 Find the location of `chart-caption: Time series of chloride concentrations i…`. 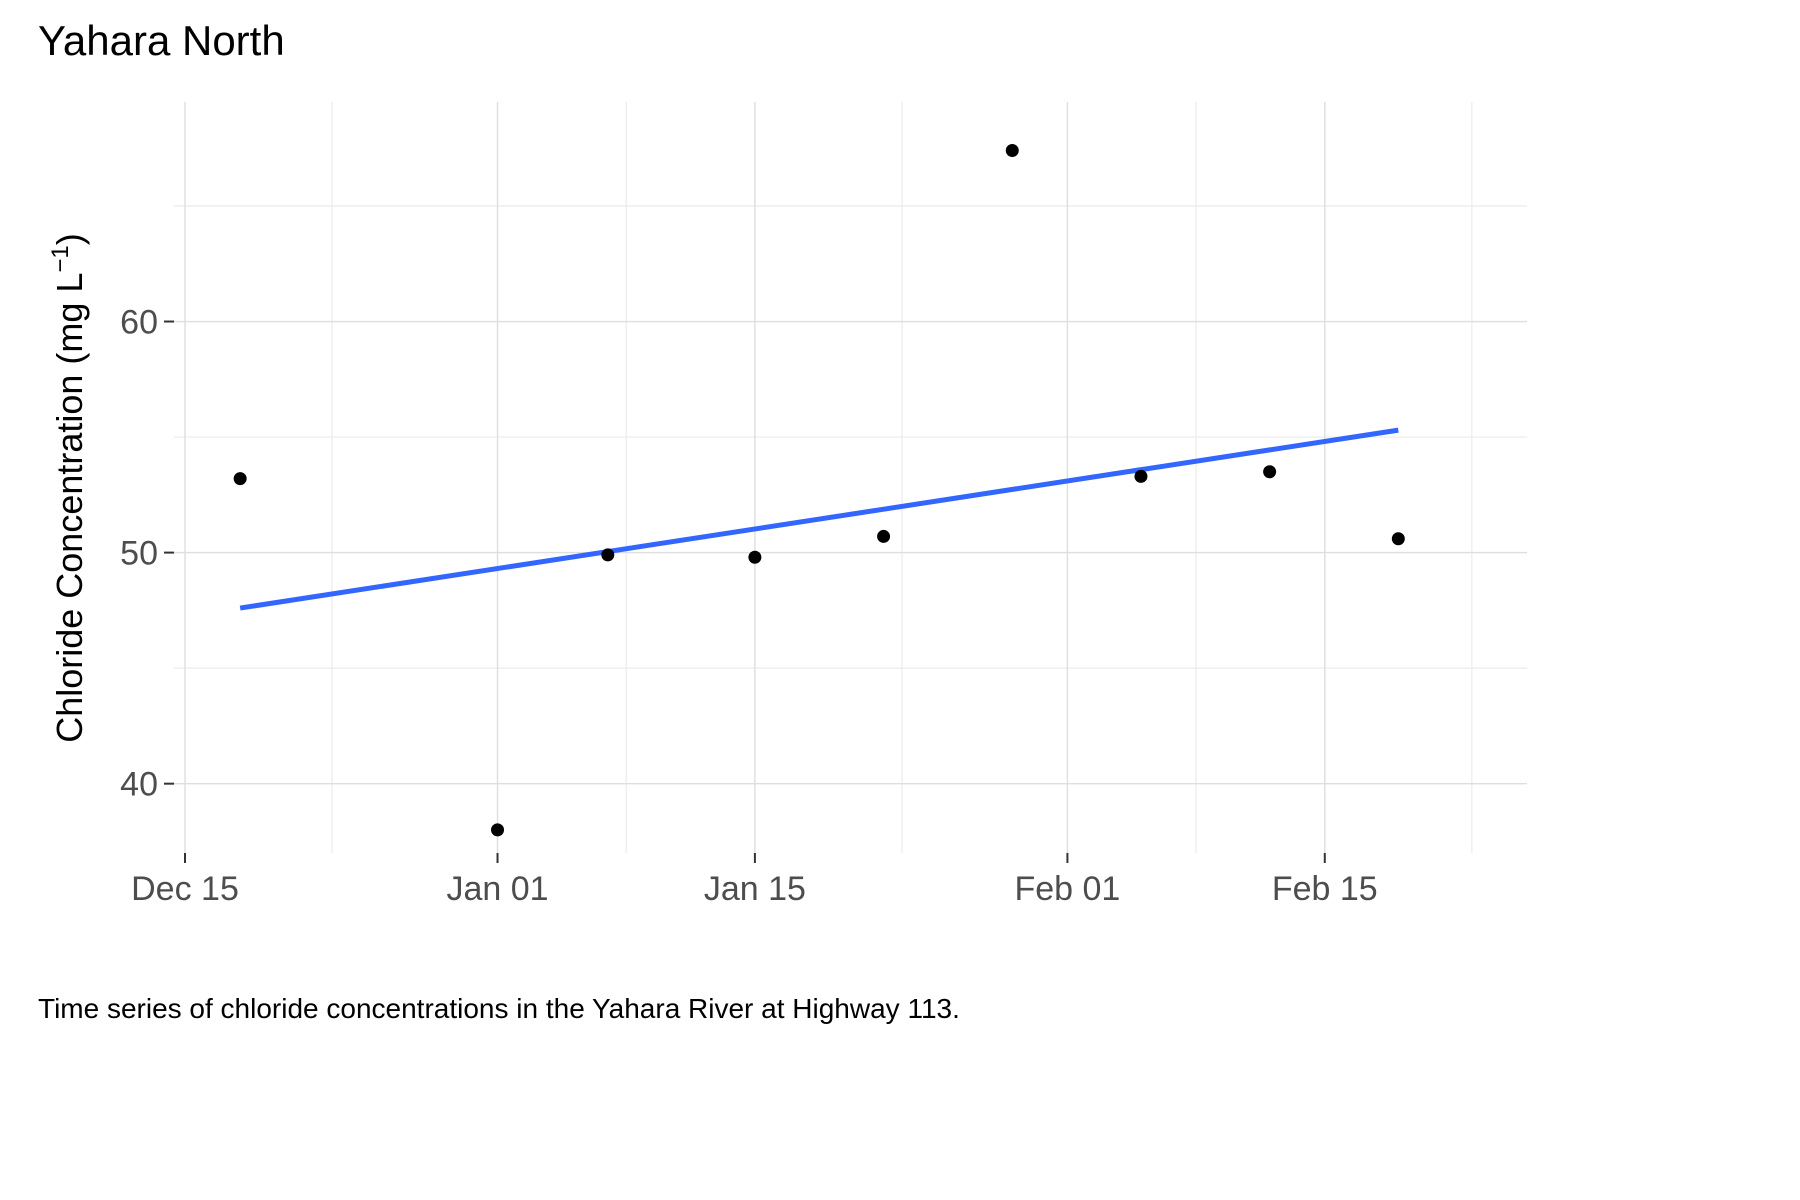

chart-caption: Time series of chloride concentrations i… is located at coordinates (499, 1008).